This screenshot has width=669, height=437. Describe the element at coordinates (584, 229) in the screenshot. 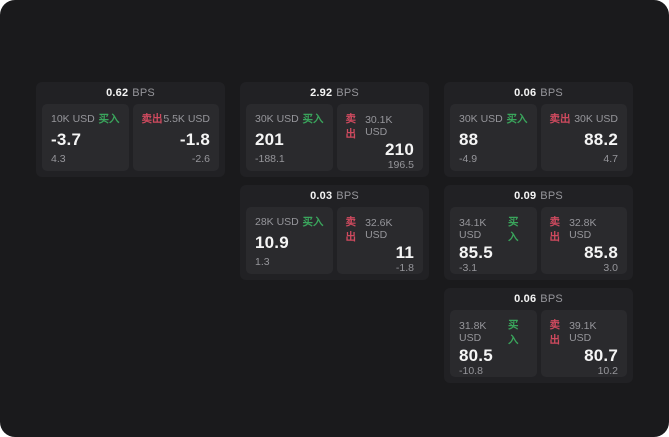

I see `sell-panel-header: 卖出 32.8K USD` at that location.